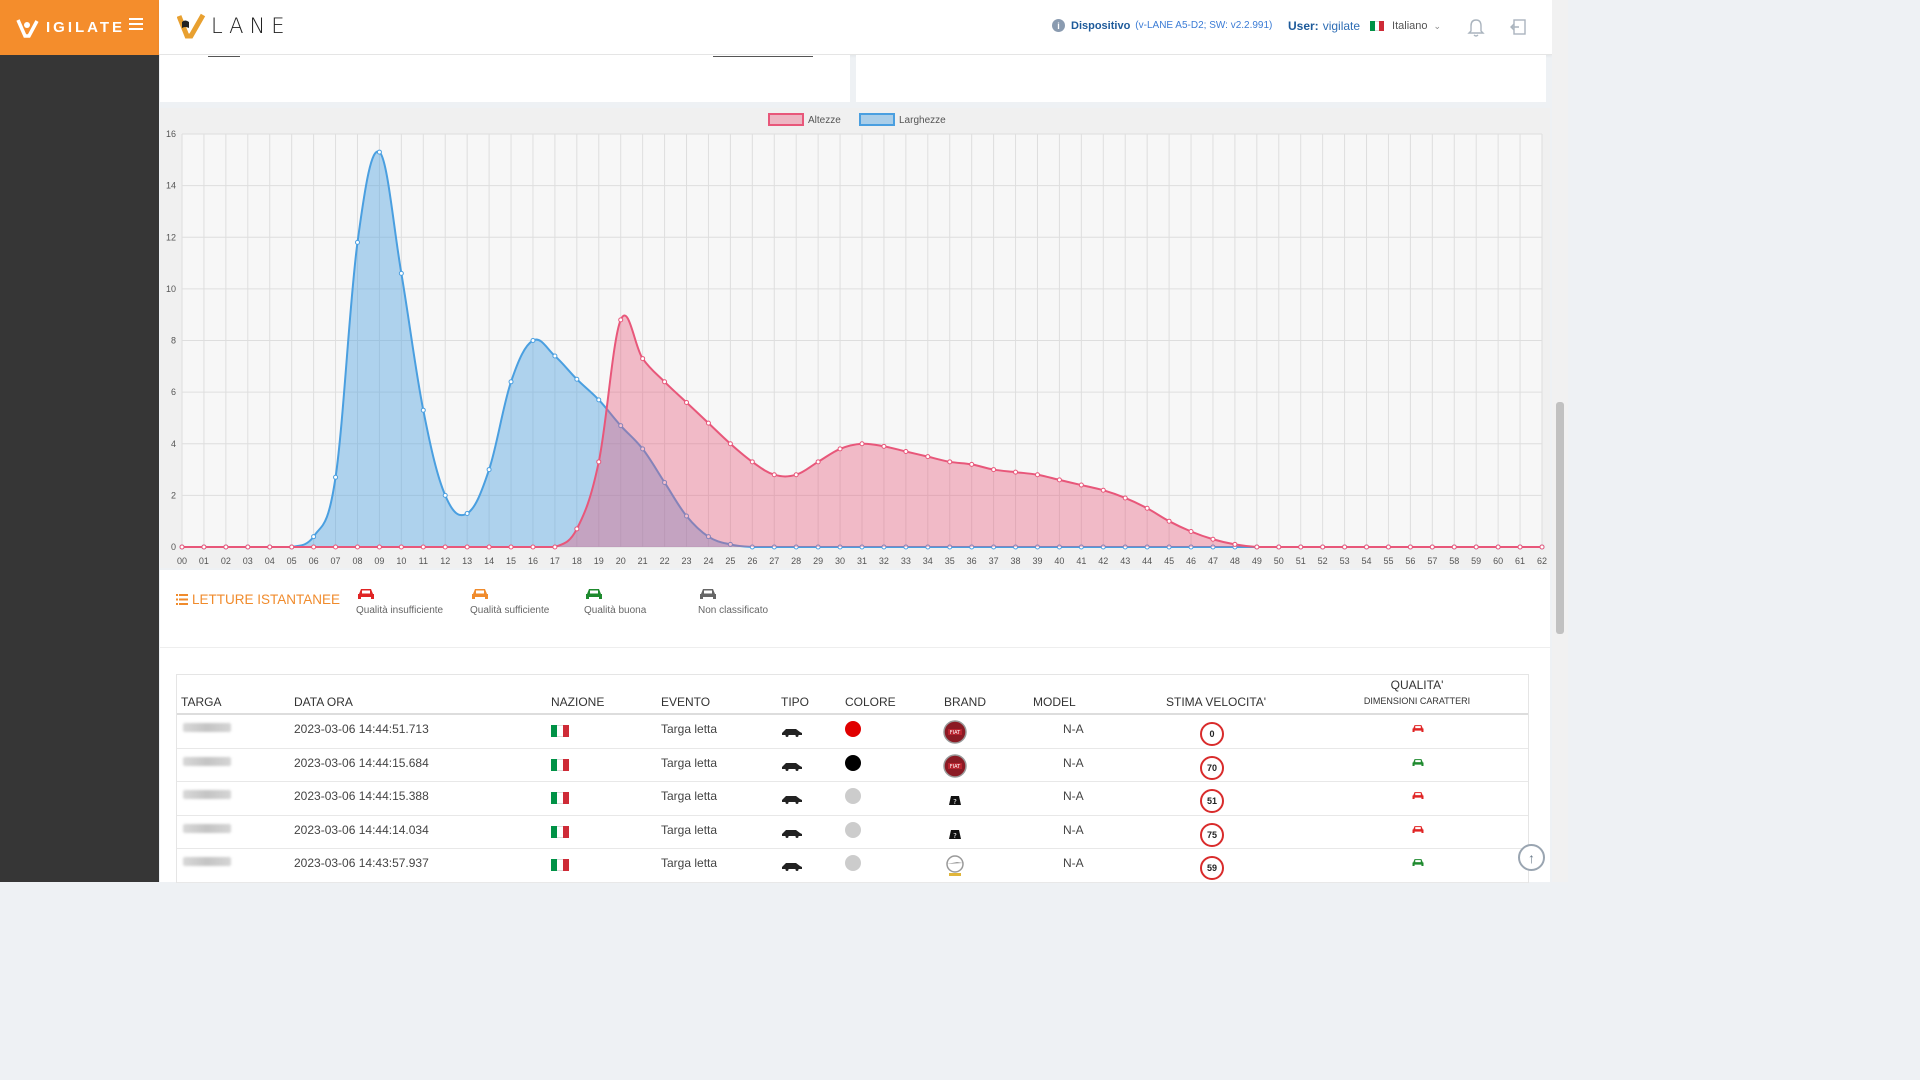 Image resolution: width=1920 pixels, height=1080 pixels. What do you see at coordinates (224, 56) in the screenshot?
I see `partial-element` at bounding box center [224, 56].